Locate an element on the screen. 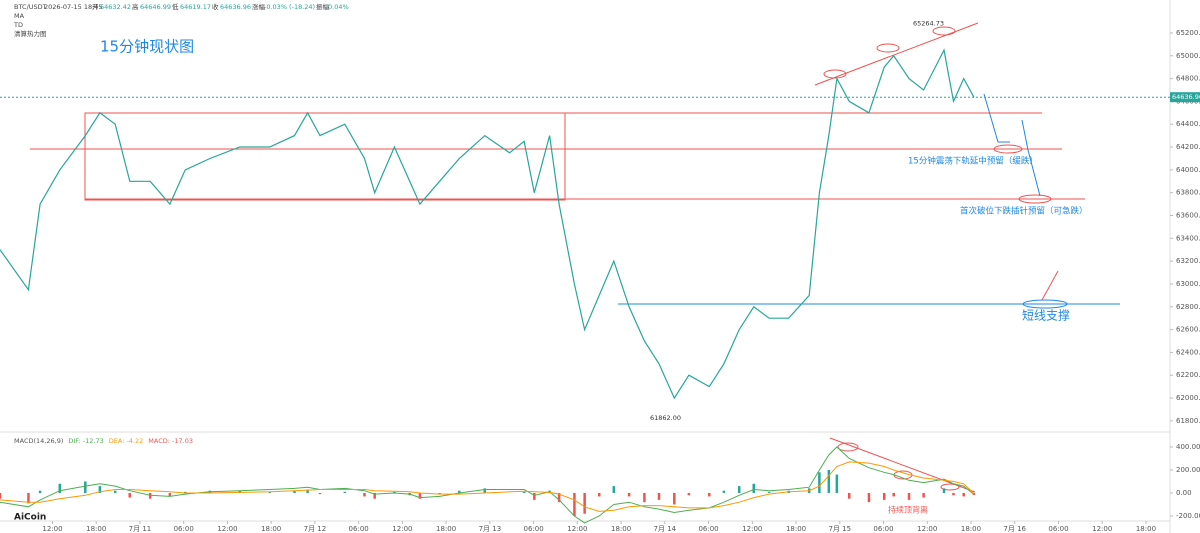 The height and width of the screenshot is (533, 1200). low-marker: 61862.00 is located at coordinates (665, 418).